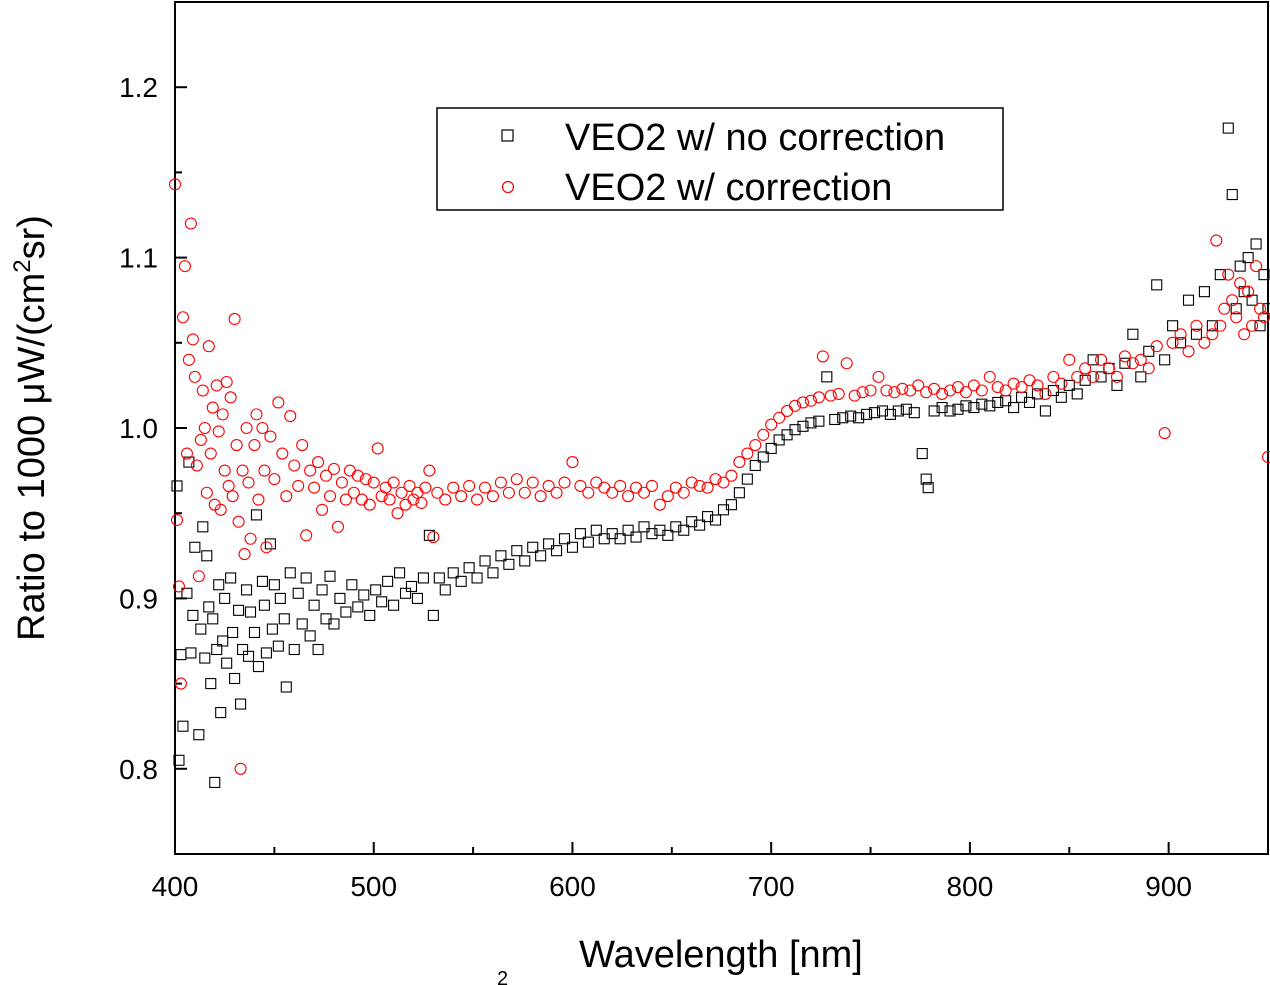  Describe the element at coordinates (175, 886) in the screenshot. I see `x-tick-label: 400` at that location.